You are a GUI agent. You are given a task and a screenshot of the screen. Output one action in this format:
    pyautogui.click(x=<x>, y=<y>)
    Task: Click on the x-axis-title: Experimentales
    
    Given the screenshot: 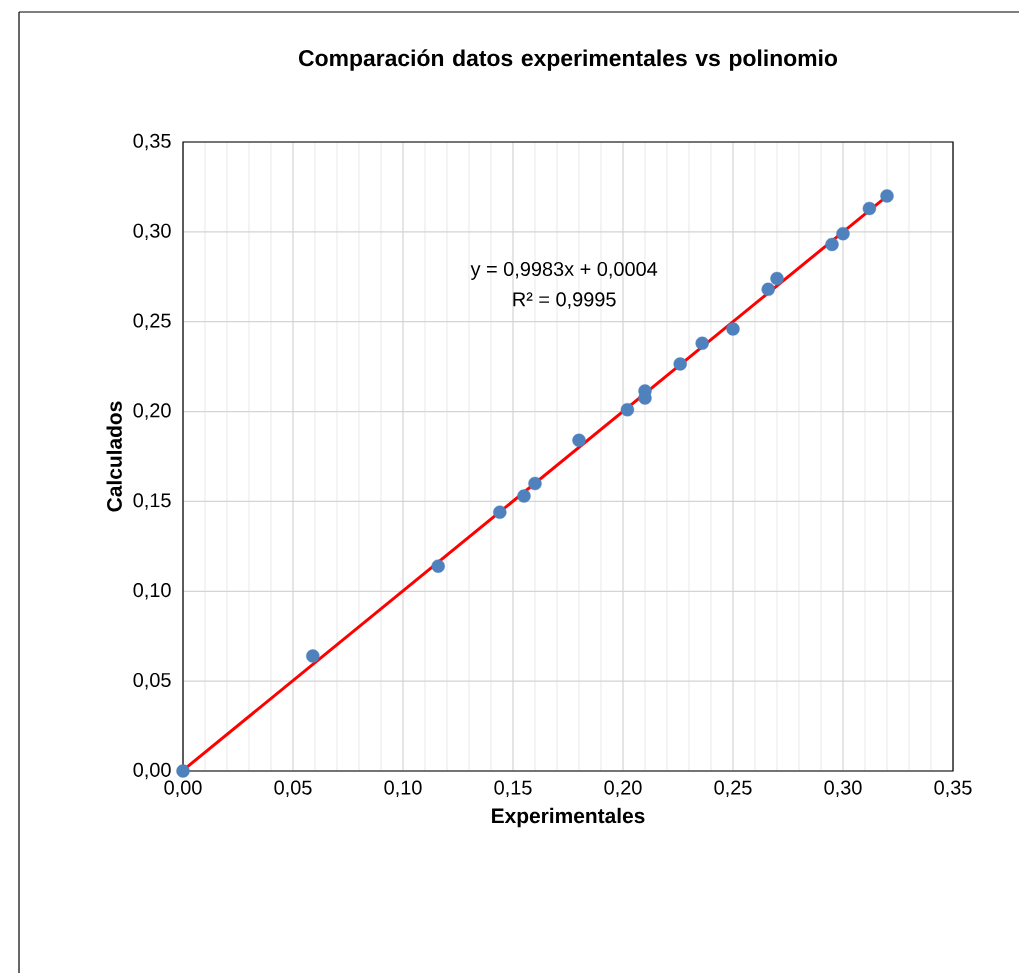 What is the action you would take?
    pyautogui.click(x=568, y=817)
    